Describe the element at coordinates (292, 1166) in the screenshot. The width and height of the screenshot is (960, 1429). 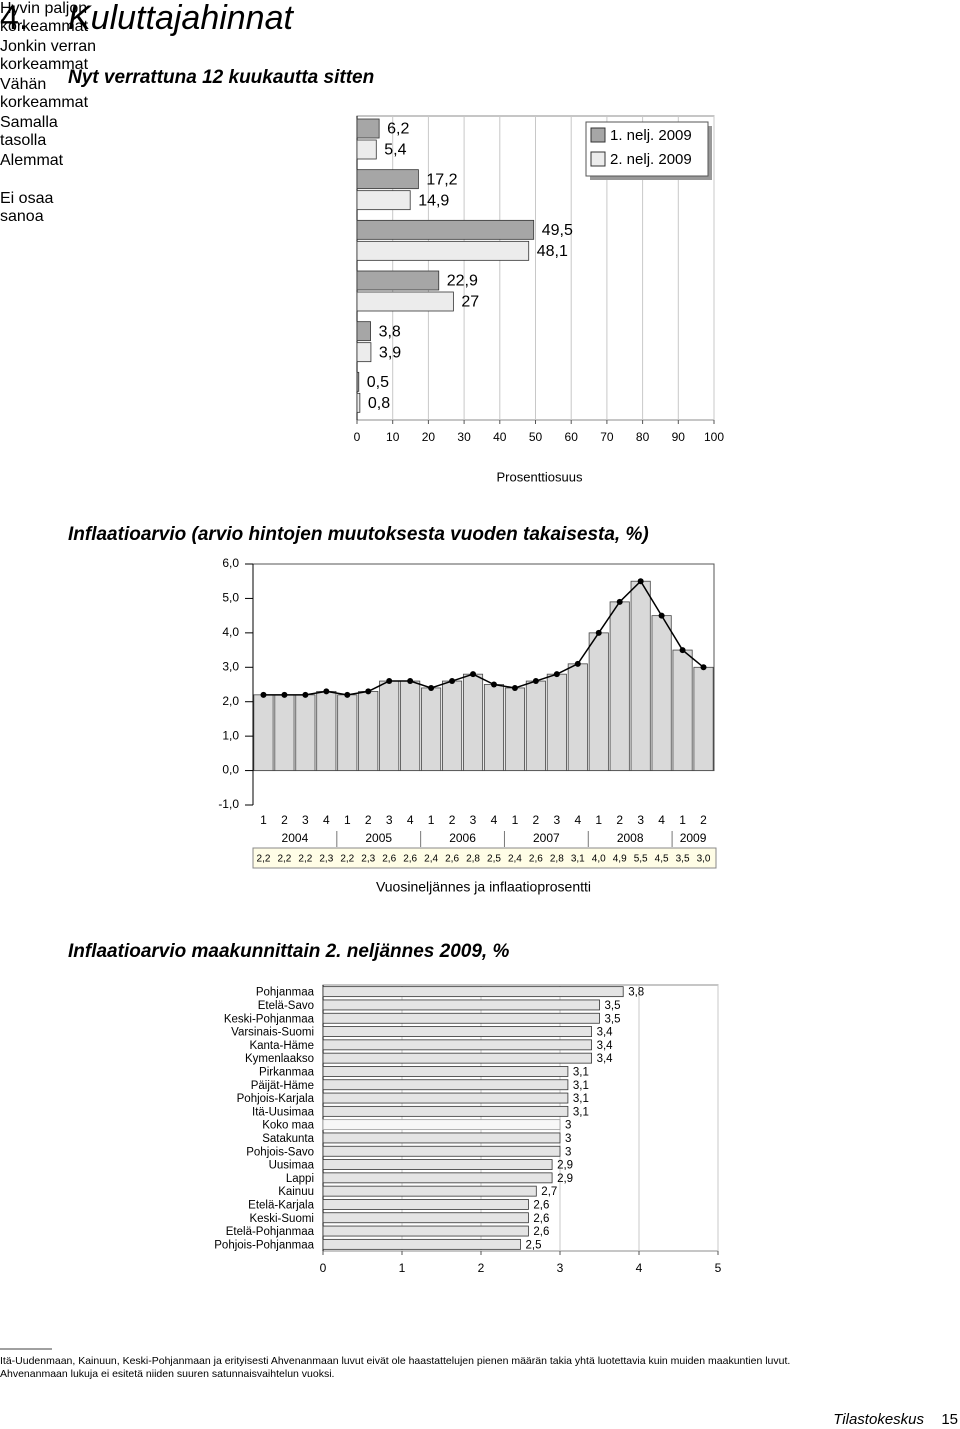
I see `category-label: Uusimaa` at that location.